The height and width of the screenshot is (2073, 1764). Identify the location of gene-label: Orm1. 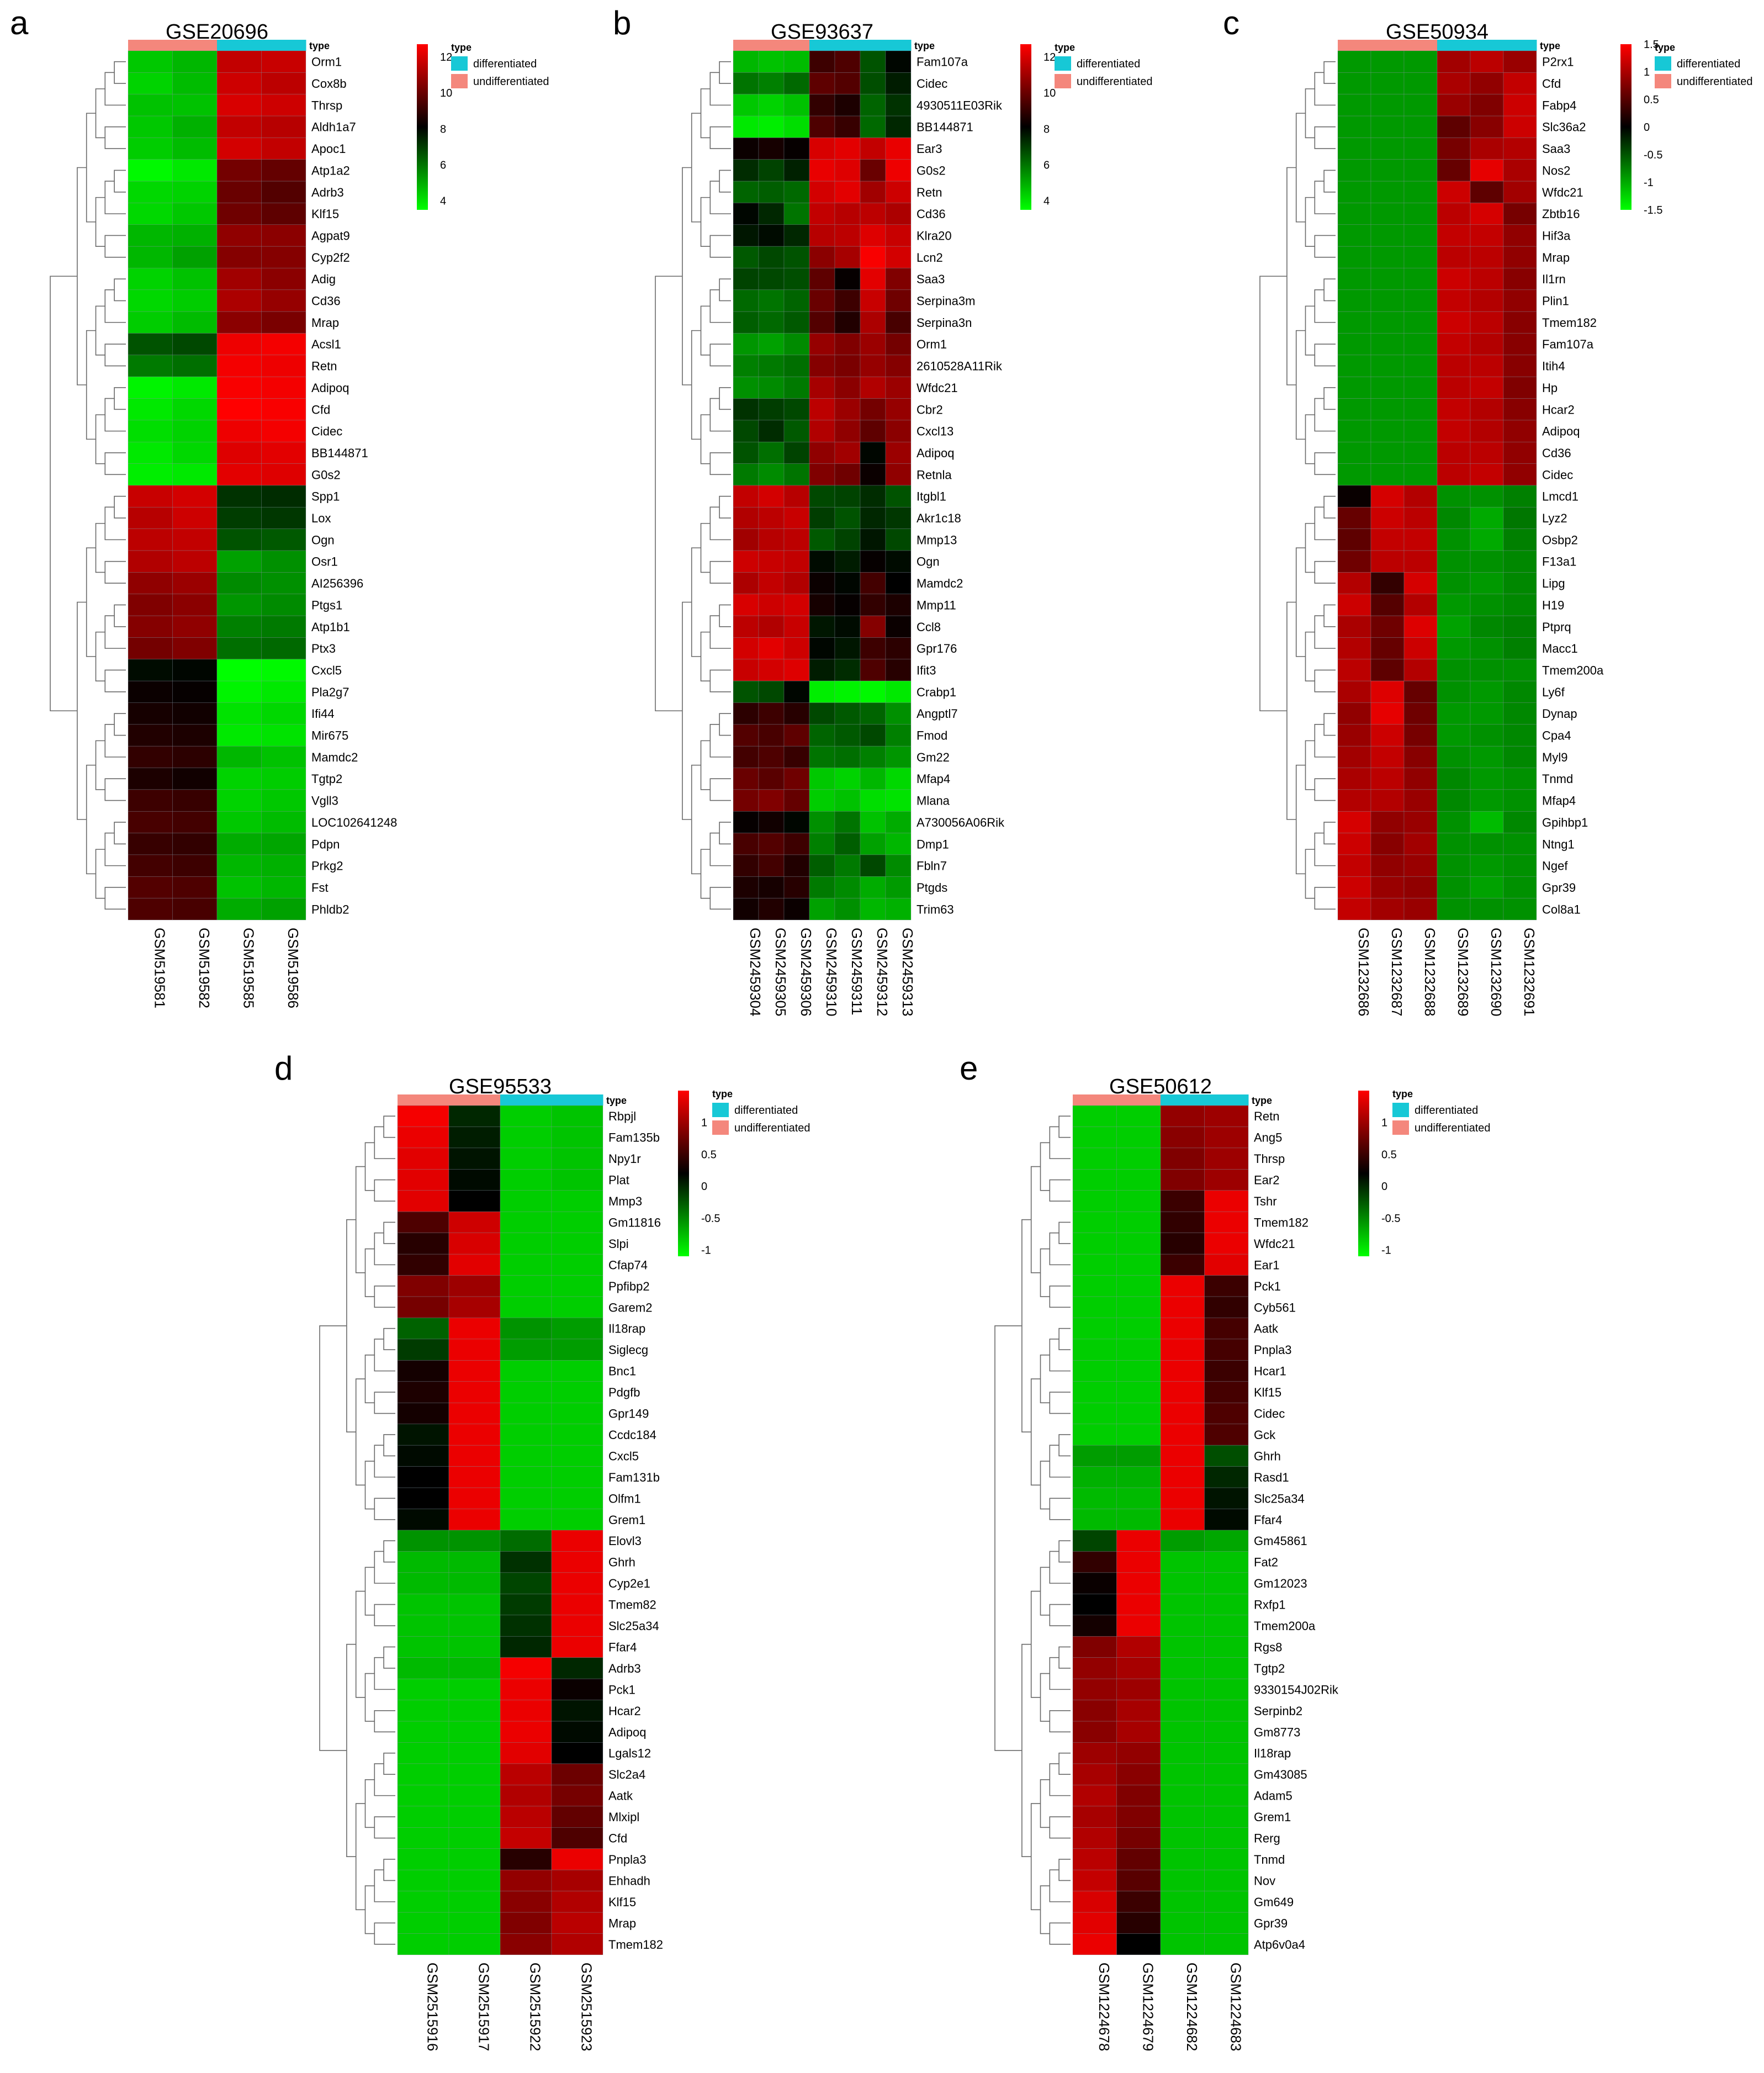
(326, 62).